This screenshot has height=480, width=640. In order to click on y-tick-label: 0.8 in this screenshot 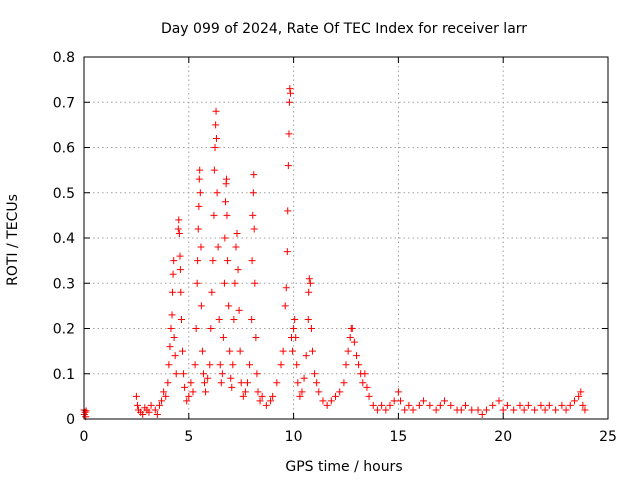, I will do `click(64, 58)`.